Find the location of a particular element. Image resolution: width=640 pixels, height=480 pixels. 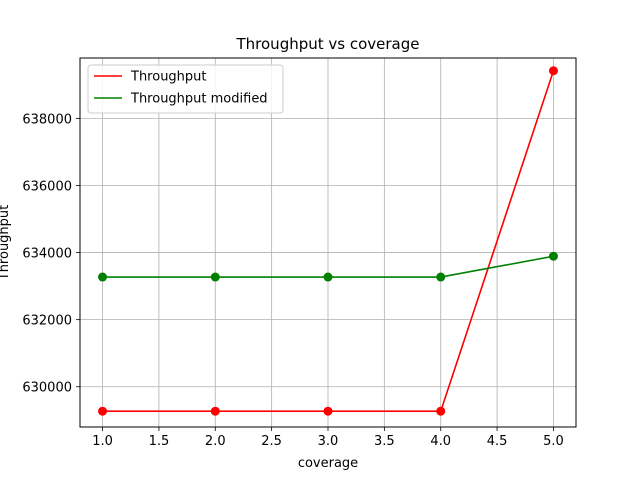

x-axis-ticks: 1.0 1.5 2.0 2.5 3.0 3.5 4.0 4.5 5.0 is located at coordinates (328, 438).